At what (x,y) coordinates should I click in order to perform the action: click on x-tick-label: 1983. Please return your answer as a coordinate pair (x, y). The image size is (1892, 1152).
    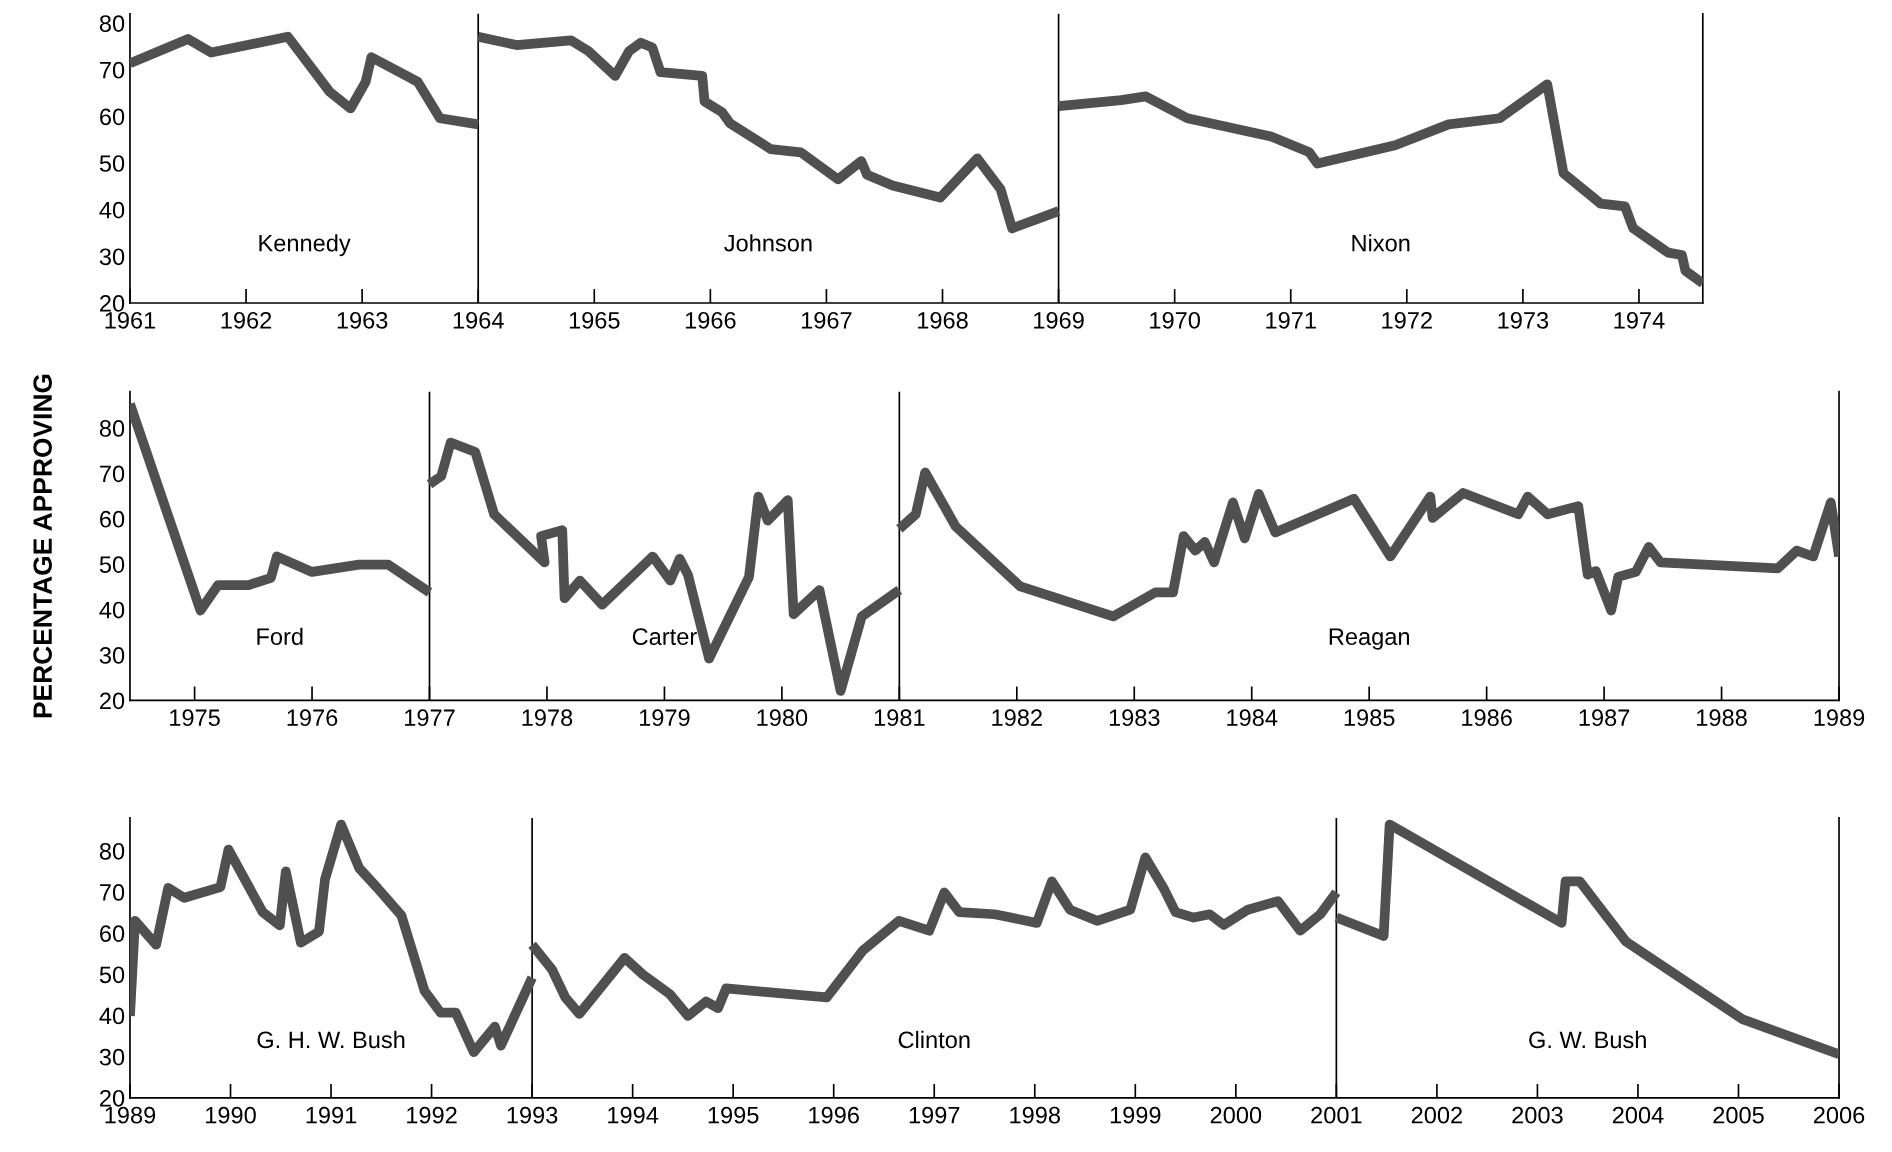
    Looking at the image, I should click on (1134, 718).